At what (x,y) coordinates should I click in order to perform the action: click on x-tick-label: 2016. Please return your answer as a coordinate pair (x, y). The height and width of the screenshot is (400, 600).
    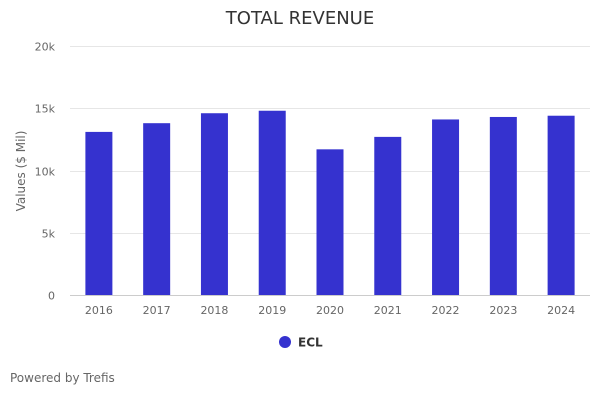
    Looking at the image, I should click on (99, 310).